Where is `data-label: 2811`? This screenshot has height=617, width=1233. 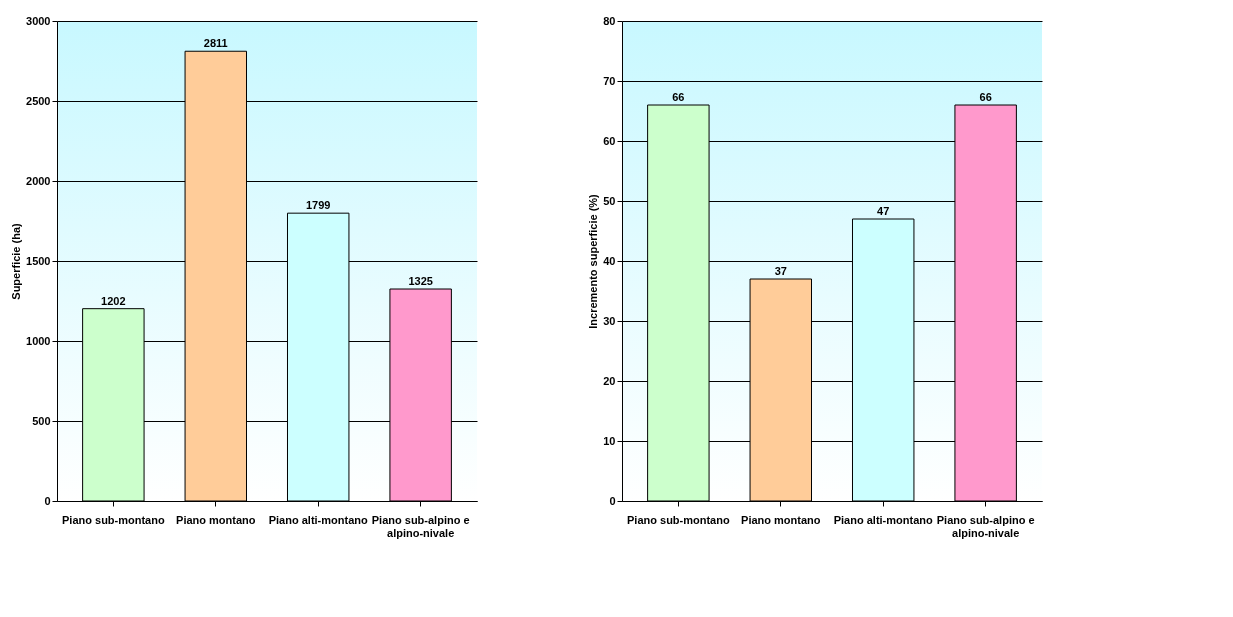
data-label: 2811 is located at coordinates (215, 43).